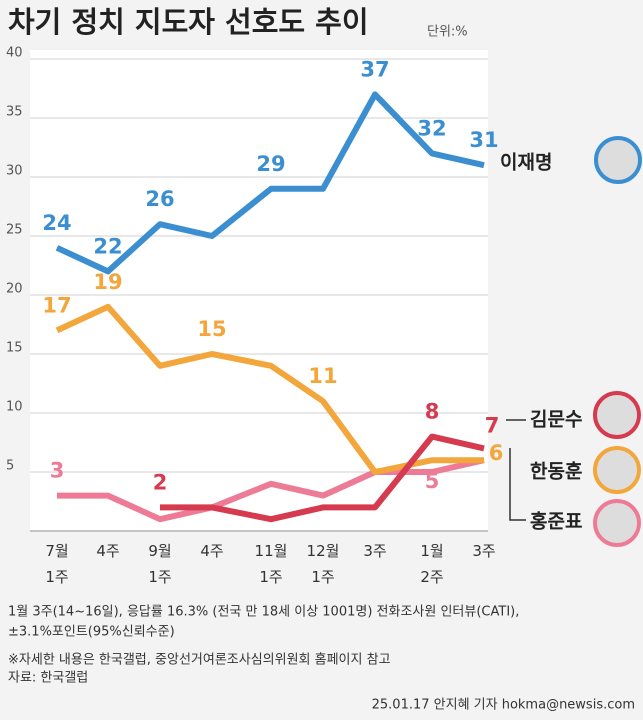 Image resolution: width=643 pixels, height=720 pixels. What do you see at coordinates (159, 564) in the screenshot?
I see `x-tick-label: 9월 1주` at bounding box center [159, 564].